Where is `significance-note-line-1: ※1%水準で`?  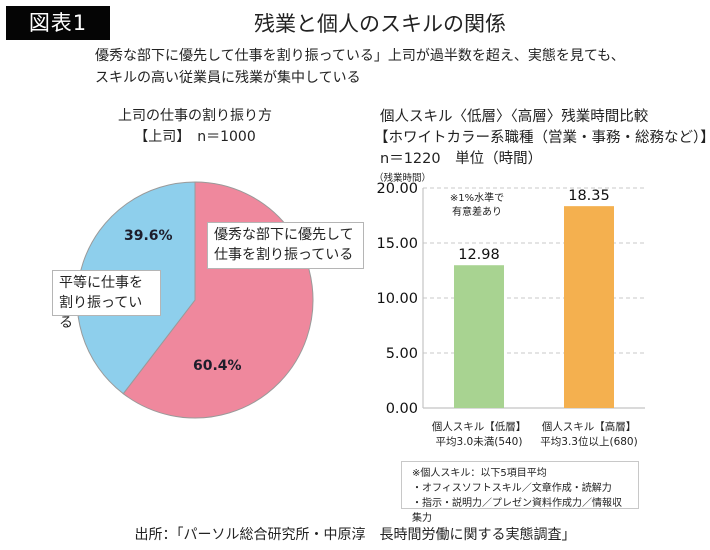 significance-note-line-1: ※1%水準で is located at coordinates (477, 197).